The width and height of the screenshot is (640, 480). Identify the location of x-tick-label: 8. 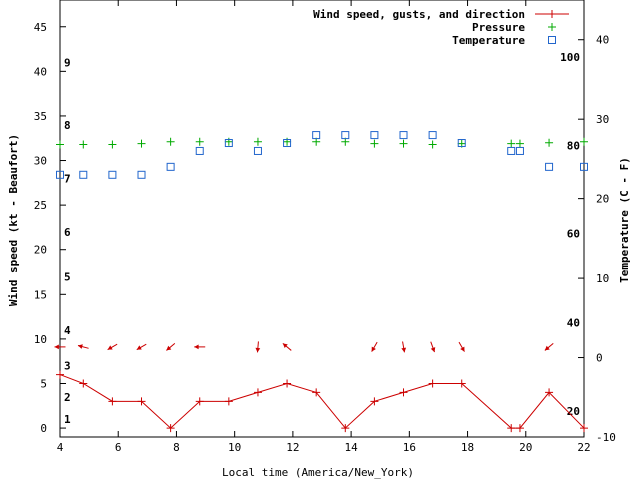
(176, 447).